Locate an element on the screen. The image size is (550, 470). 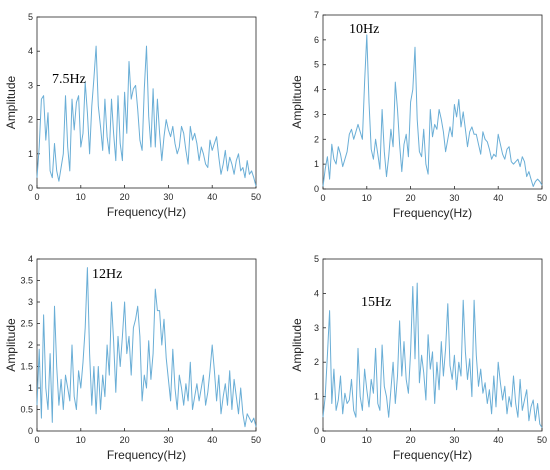
y-tick-label: 7 is located at coordinates (316, 15).